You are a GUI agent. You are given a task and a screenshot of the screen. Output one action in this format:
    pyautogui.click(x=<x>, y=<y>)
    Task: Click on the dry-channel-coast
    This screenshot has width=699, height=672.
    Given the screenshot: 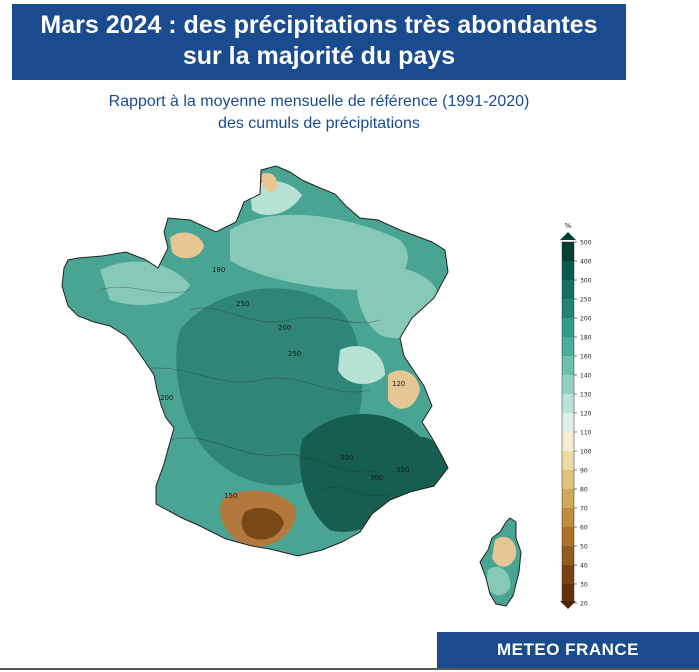 What is the action you would take?
    pyautogui.click(x=269, y=182)
    